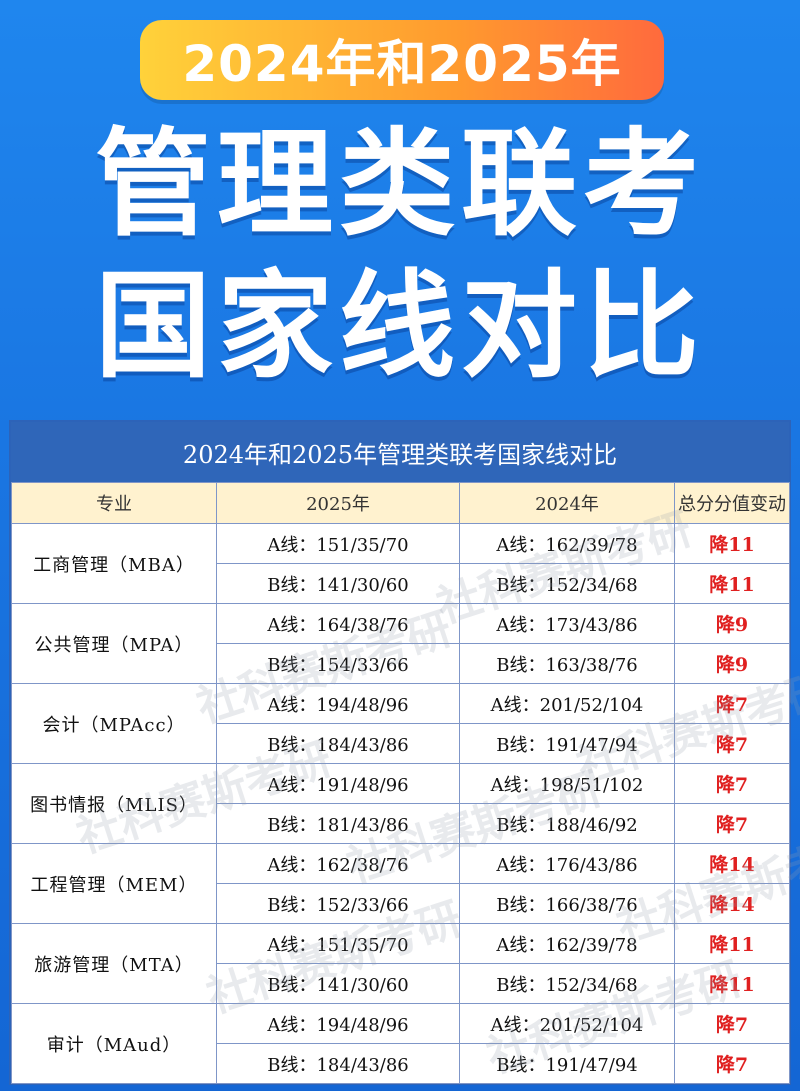  I want to click on header-major: 专业, so click(114, 503).